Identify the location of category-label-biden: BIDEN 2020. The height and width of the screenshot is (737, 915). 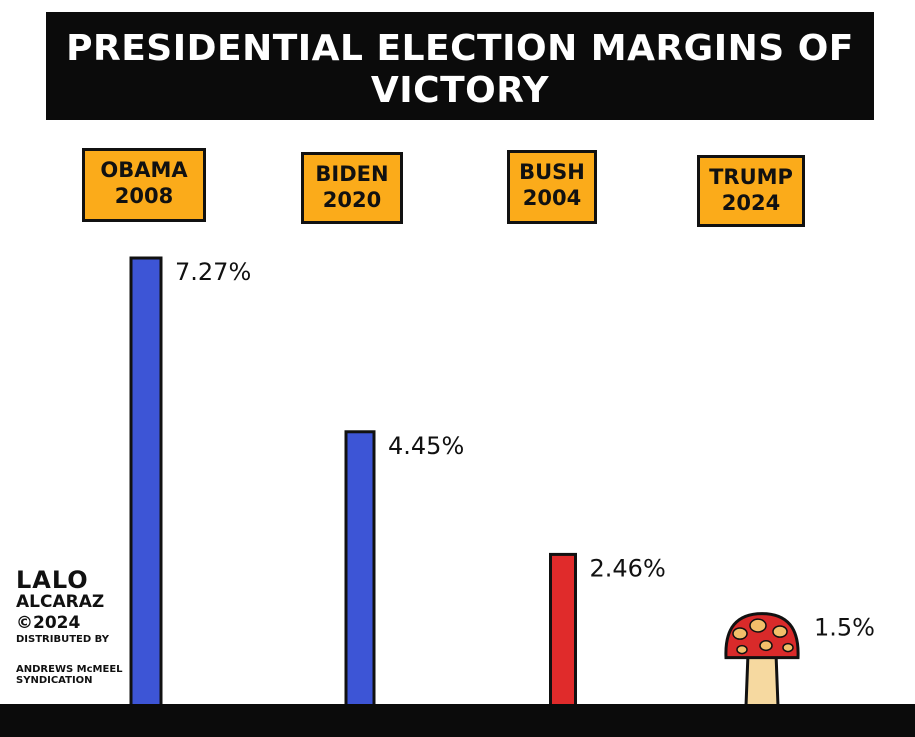
(352, 188).